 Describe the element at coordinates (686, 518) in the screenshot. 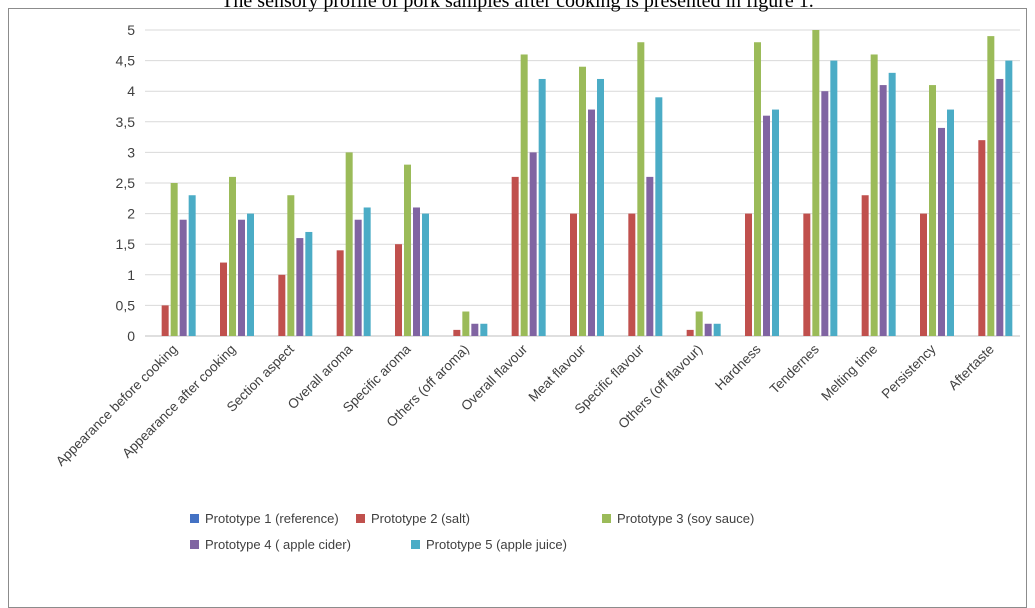

I see `legend-label: Prototype 3 (soy sauce)` at that location.